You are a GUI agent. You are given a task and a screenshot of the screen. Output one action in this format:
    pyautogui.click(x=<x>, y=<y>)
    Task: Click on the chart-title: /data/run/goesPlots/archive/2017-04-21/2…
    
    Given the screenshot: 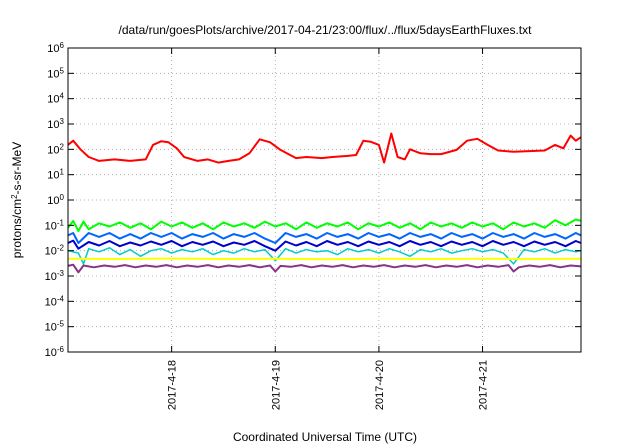 What is the action you would take?
    pyautogui.click(x=326, y=30)
    